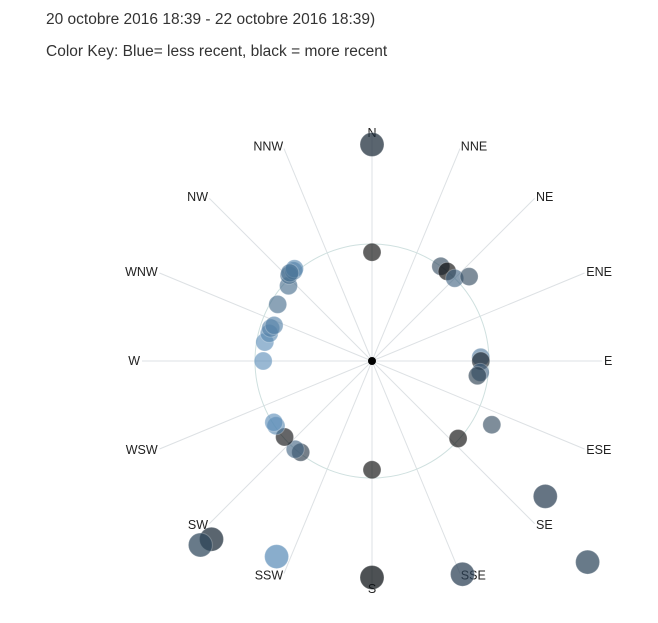 This screenshot has width=658, height=623. What do you see at coordinates (266, 405) in the screenshot?
I see `spoke-wsw` at bounding box center [266, 405].